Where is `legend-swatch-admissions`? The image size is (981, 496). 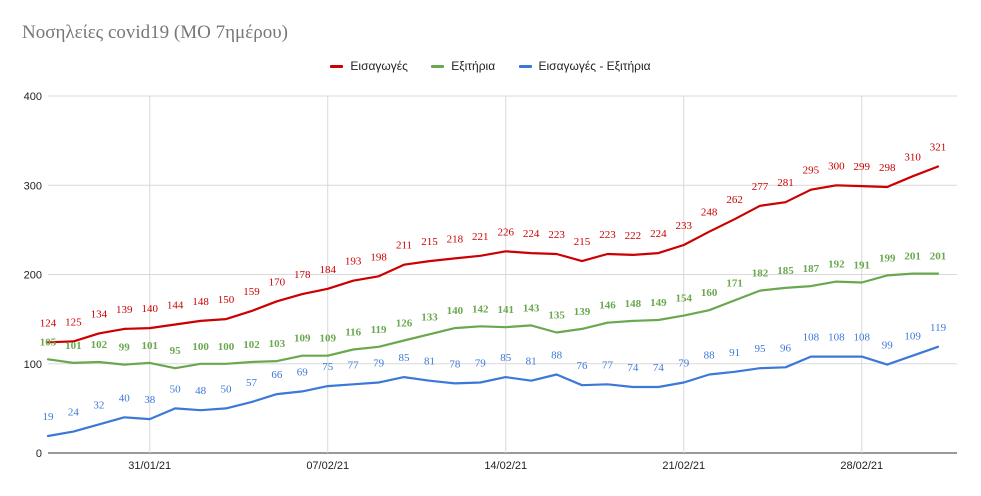
legend-swatch-admissions is located at coordinates (337, 67).